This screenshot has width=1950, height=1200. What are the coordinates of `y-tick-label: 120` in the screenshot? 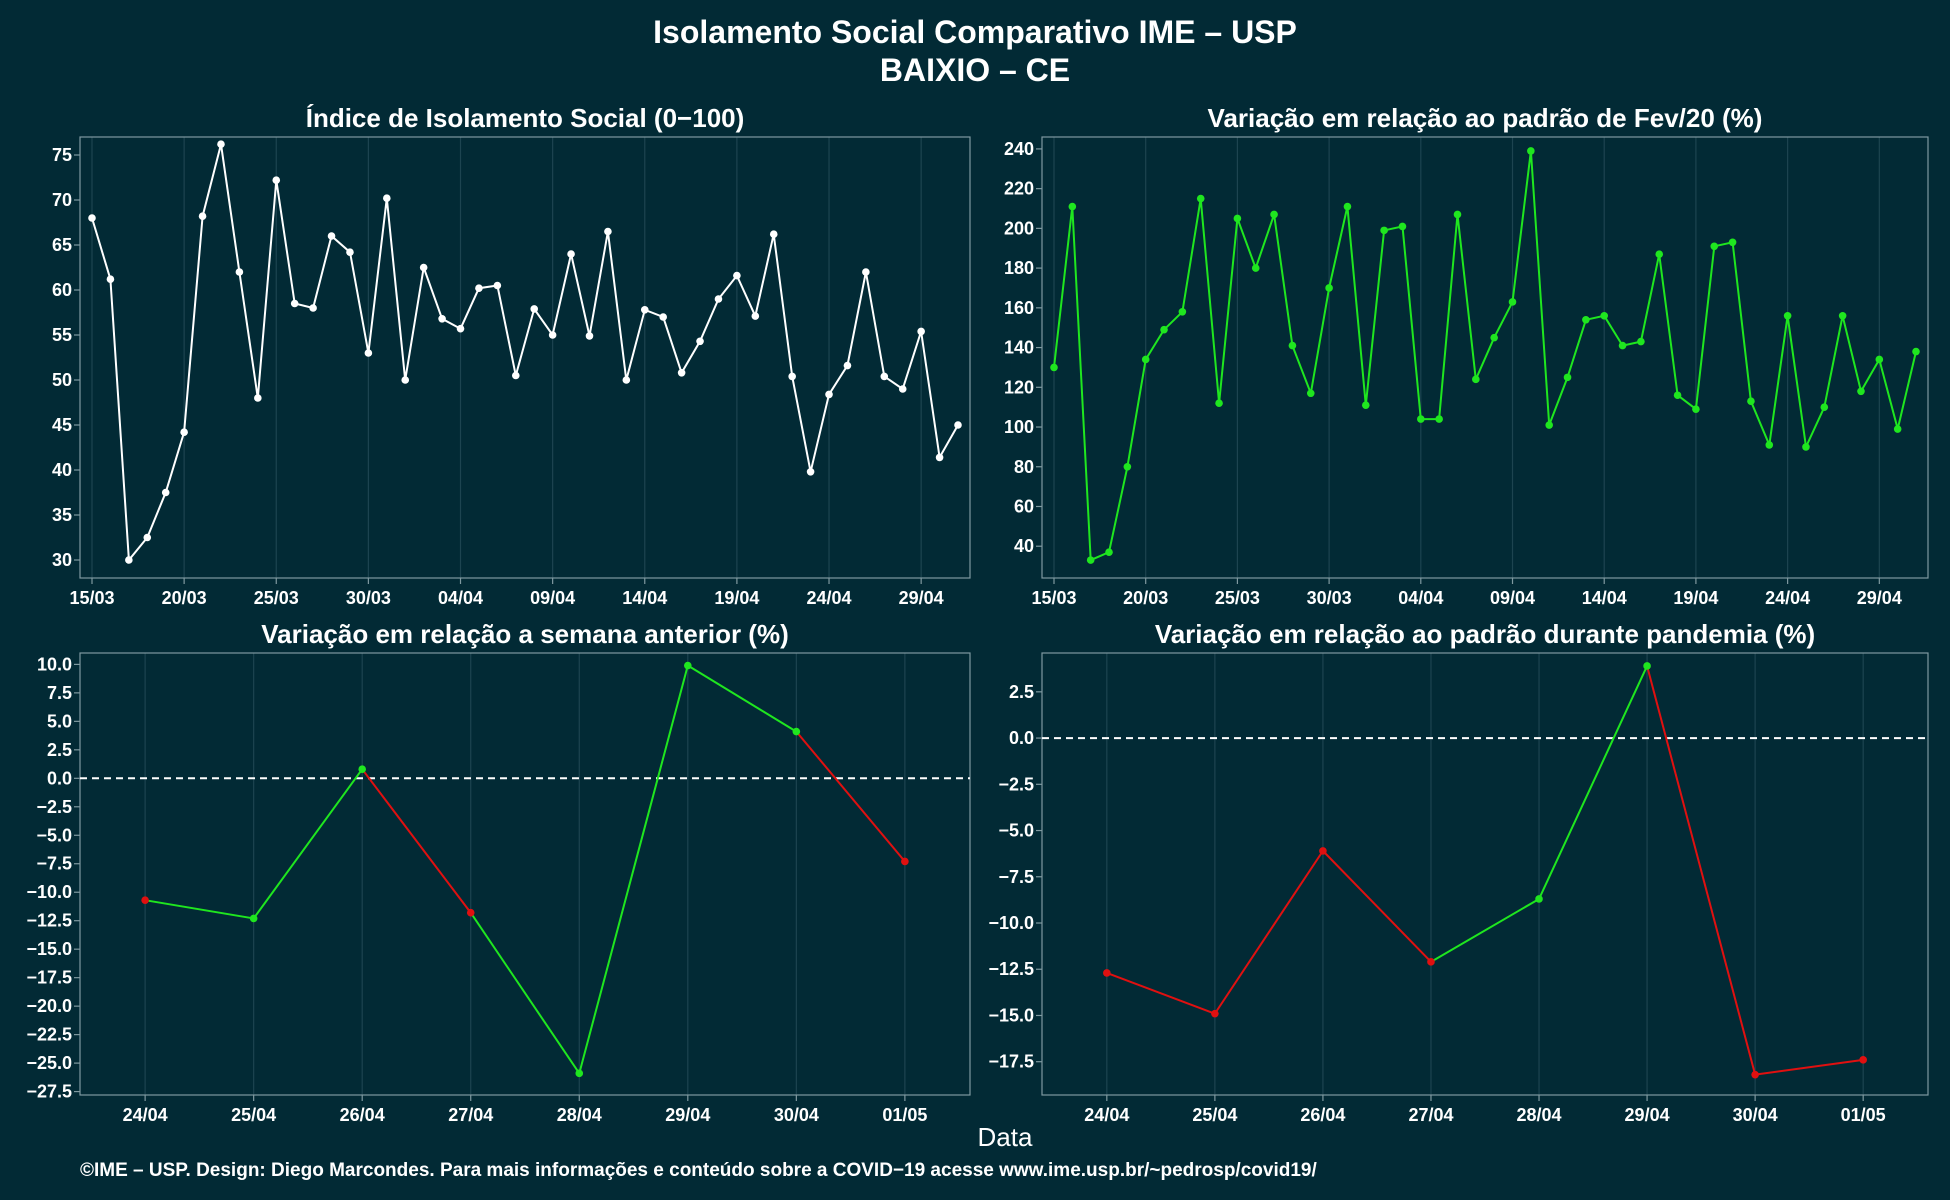 It's located at (1019, 387).